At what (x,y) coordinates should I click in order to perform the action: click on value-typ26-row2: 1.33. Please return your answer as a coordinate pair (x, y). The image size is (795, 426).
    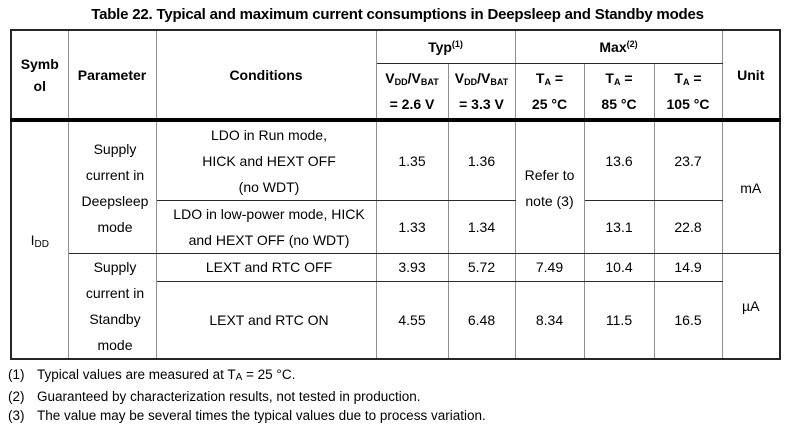
    Looking at the image, I should click on (412, 227).